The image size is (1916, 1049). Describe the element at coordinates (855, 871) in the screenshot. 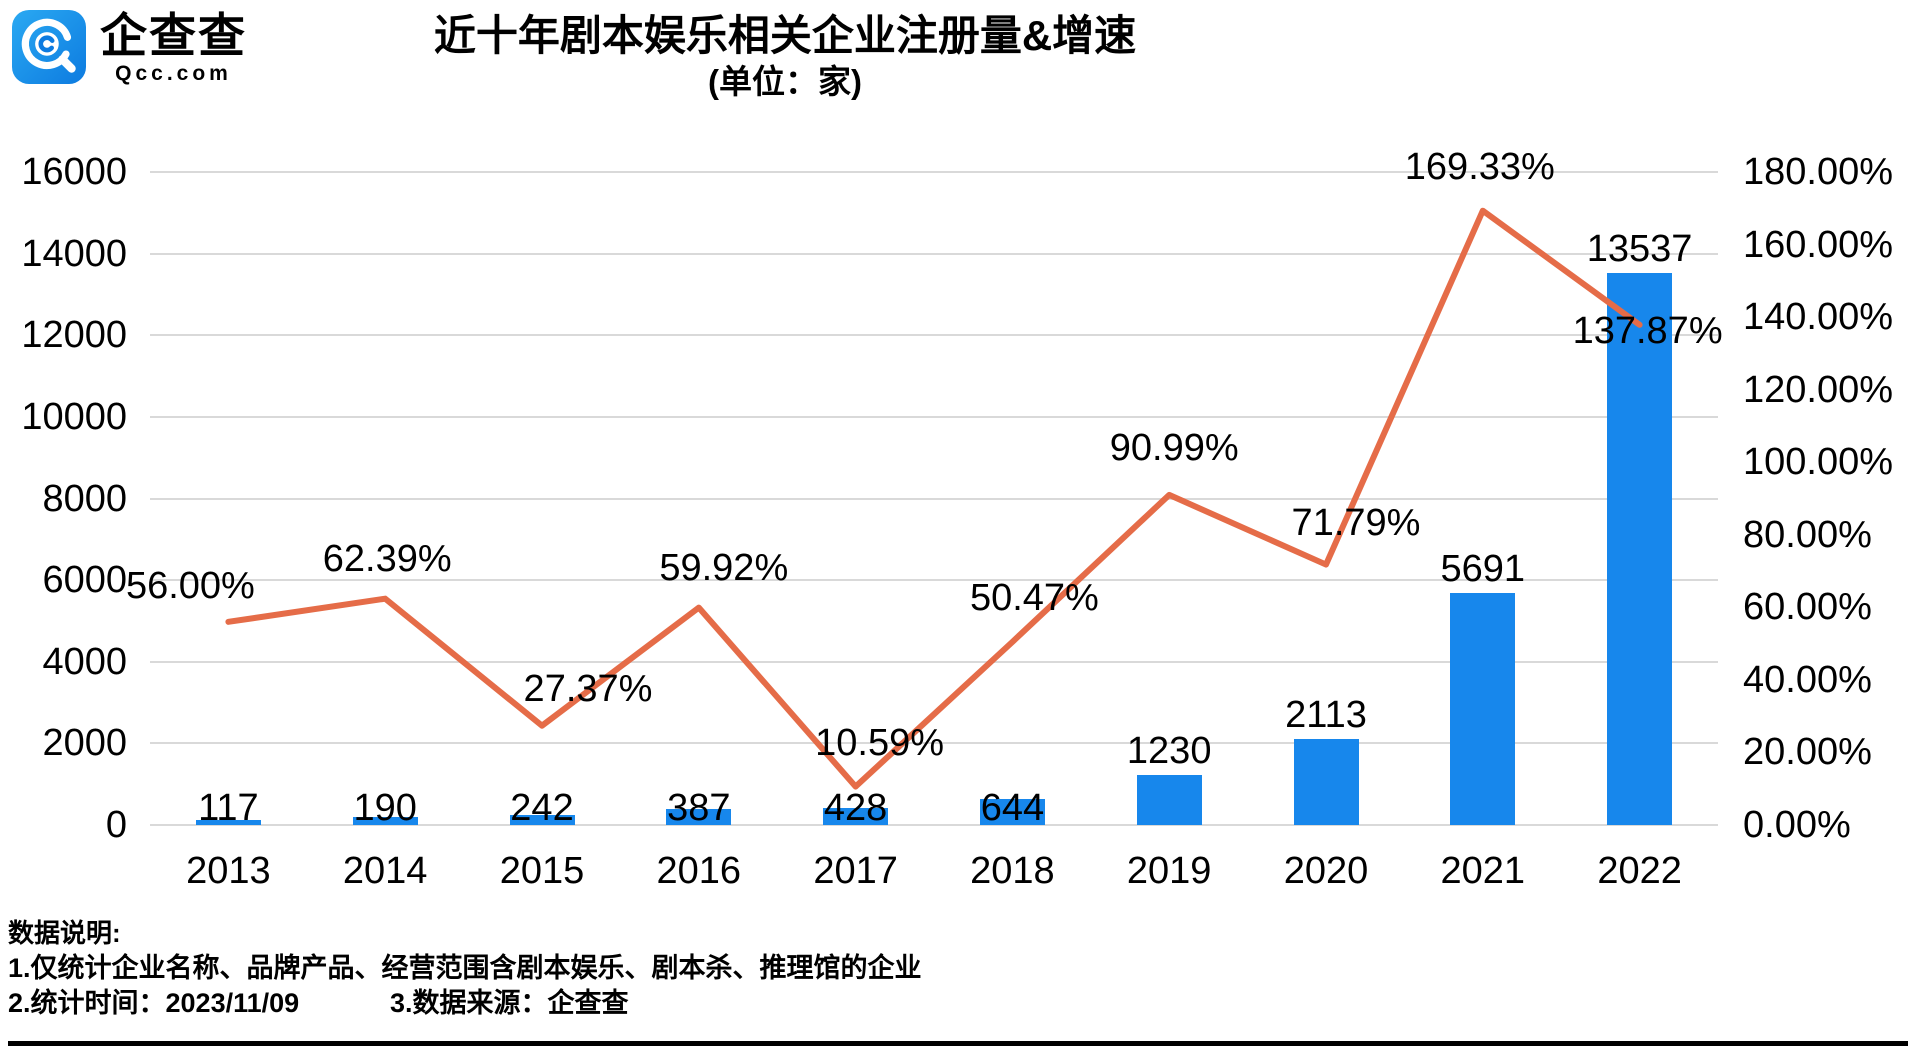

I see `x-axis-label: 2017` at that location.